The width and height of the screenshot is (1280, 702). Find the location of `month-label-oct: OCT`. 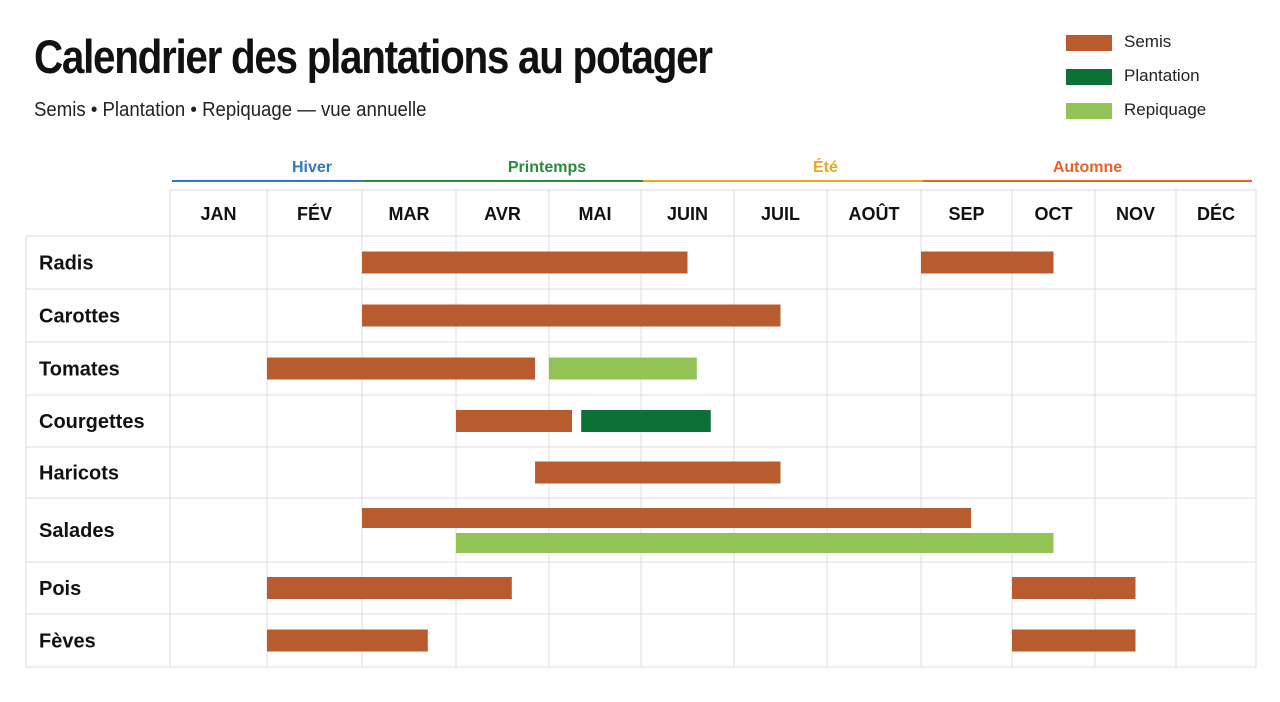

month-label-oct: OCT is located at coordinates (1054, 214).